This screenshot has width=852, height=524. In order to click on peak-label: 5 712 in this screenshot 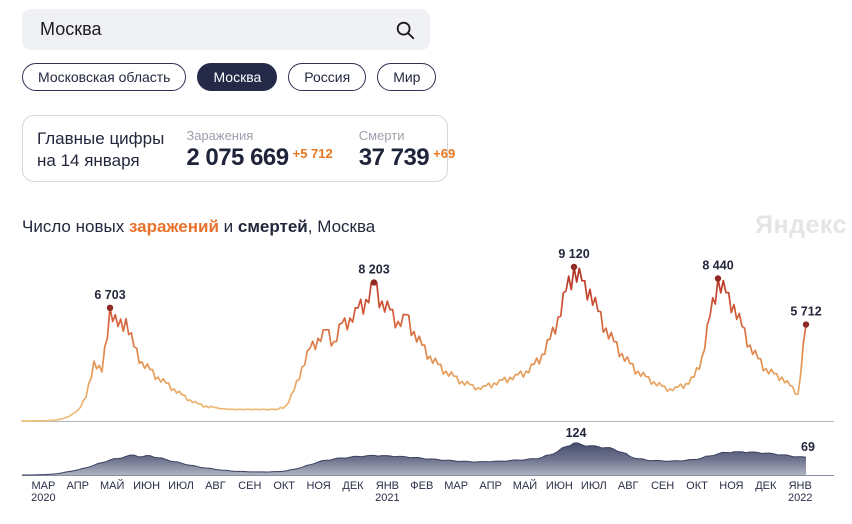, I will do `click(805, 312)`.